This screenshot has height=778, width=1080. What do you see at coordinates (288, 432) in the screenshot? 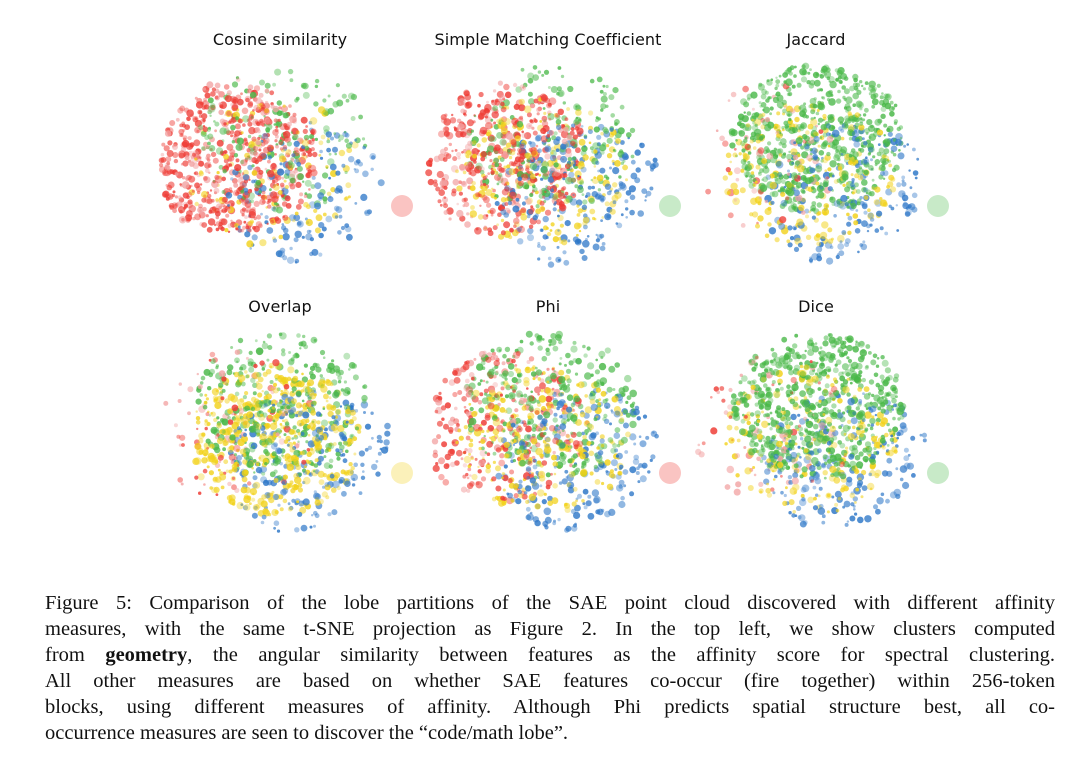
I see `scatter-plot` at bounding box center [288, 432].